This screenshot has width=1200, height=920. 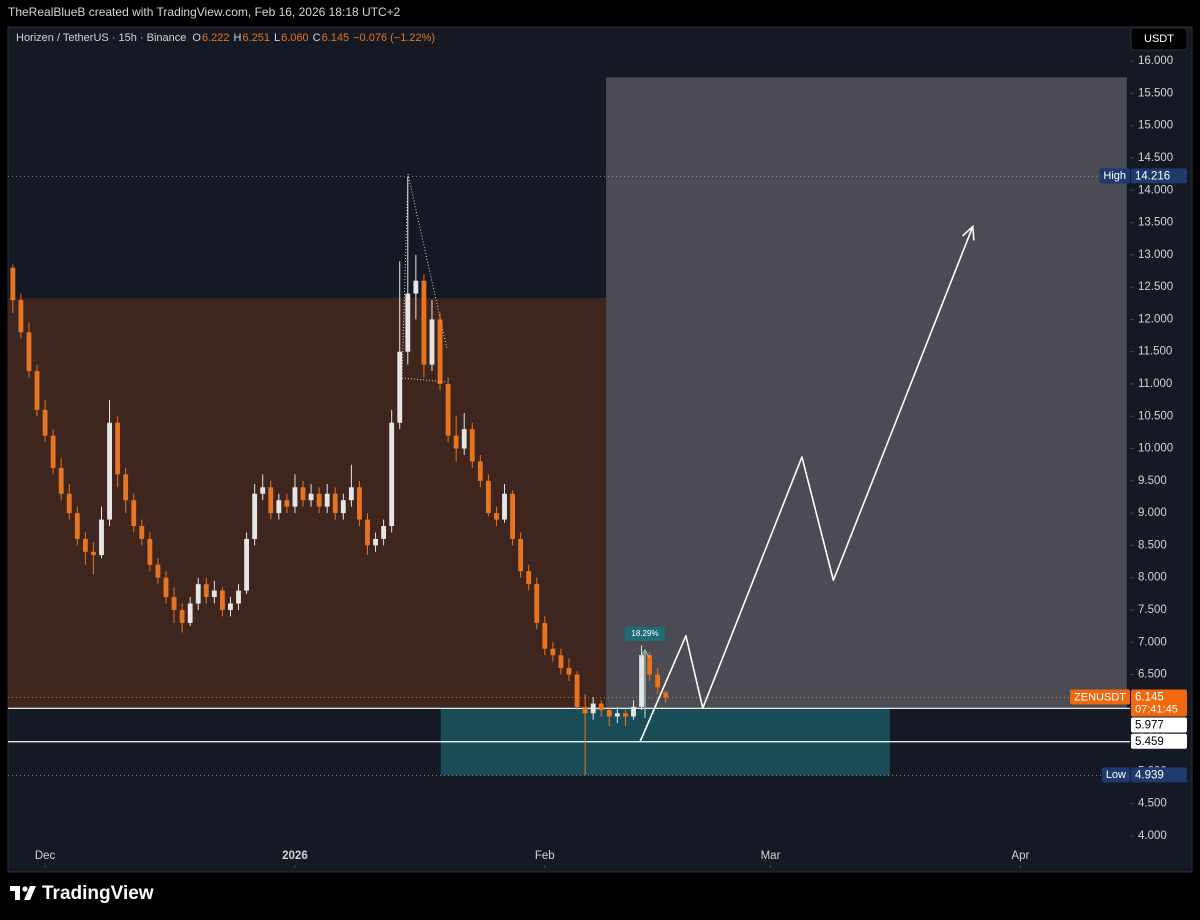 What do you see at coordinates (295, 856) in the screenshot?
I see `x-tick-label: 2026` at bounding box center [295, 856].